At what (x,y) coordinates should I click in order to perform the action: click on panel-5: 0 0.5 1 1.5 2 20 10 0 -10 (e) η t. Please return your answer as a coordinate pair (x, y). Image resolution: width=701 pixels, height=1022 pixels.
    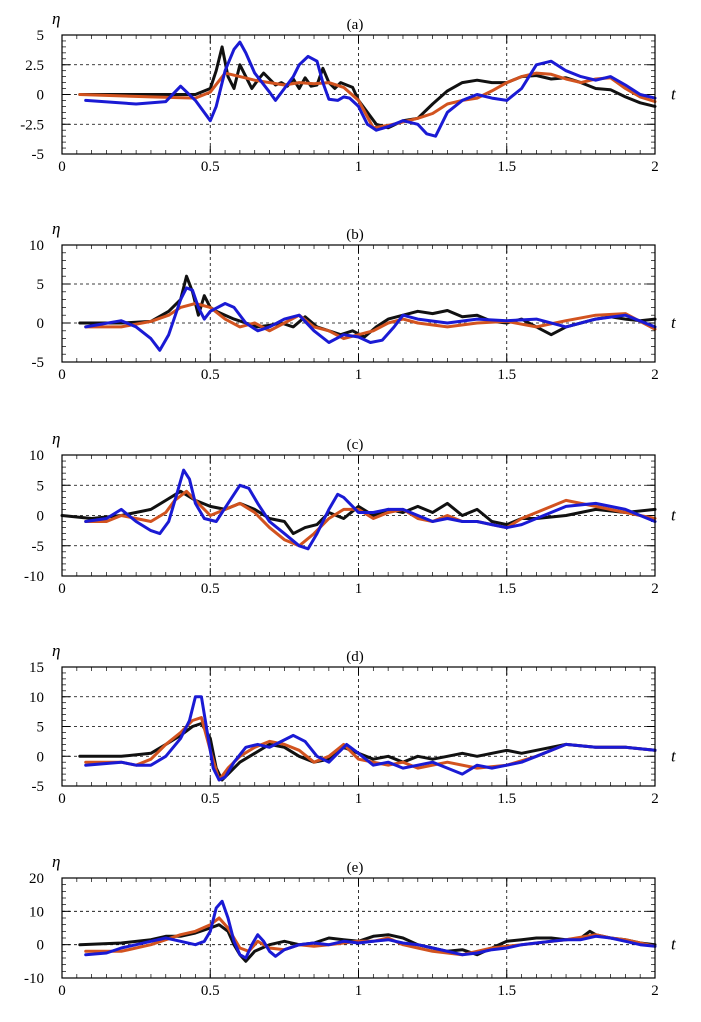
    Looking at the image, I should click on (350, 925).